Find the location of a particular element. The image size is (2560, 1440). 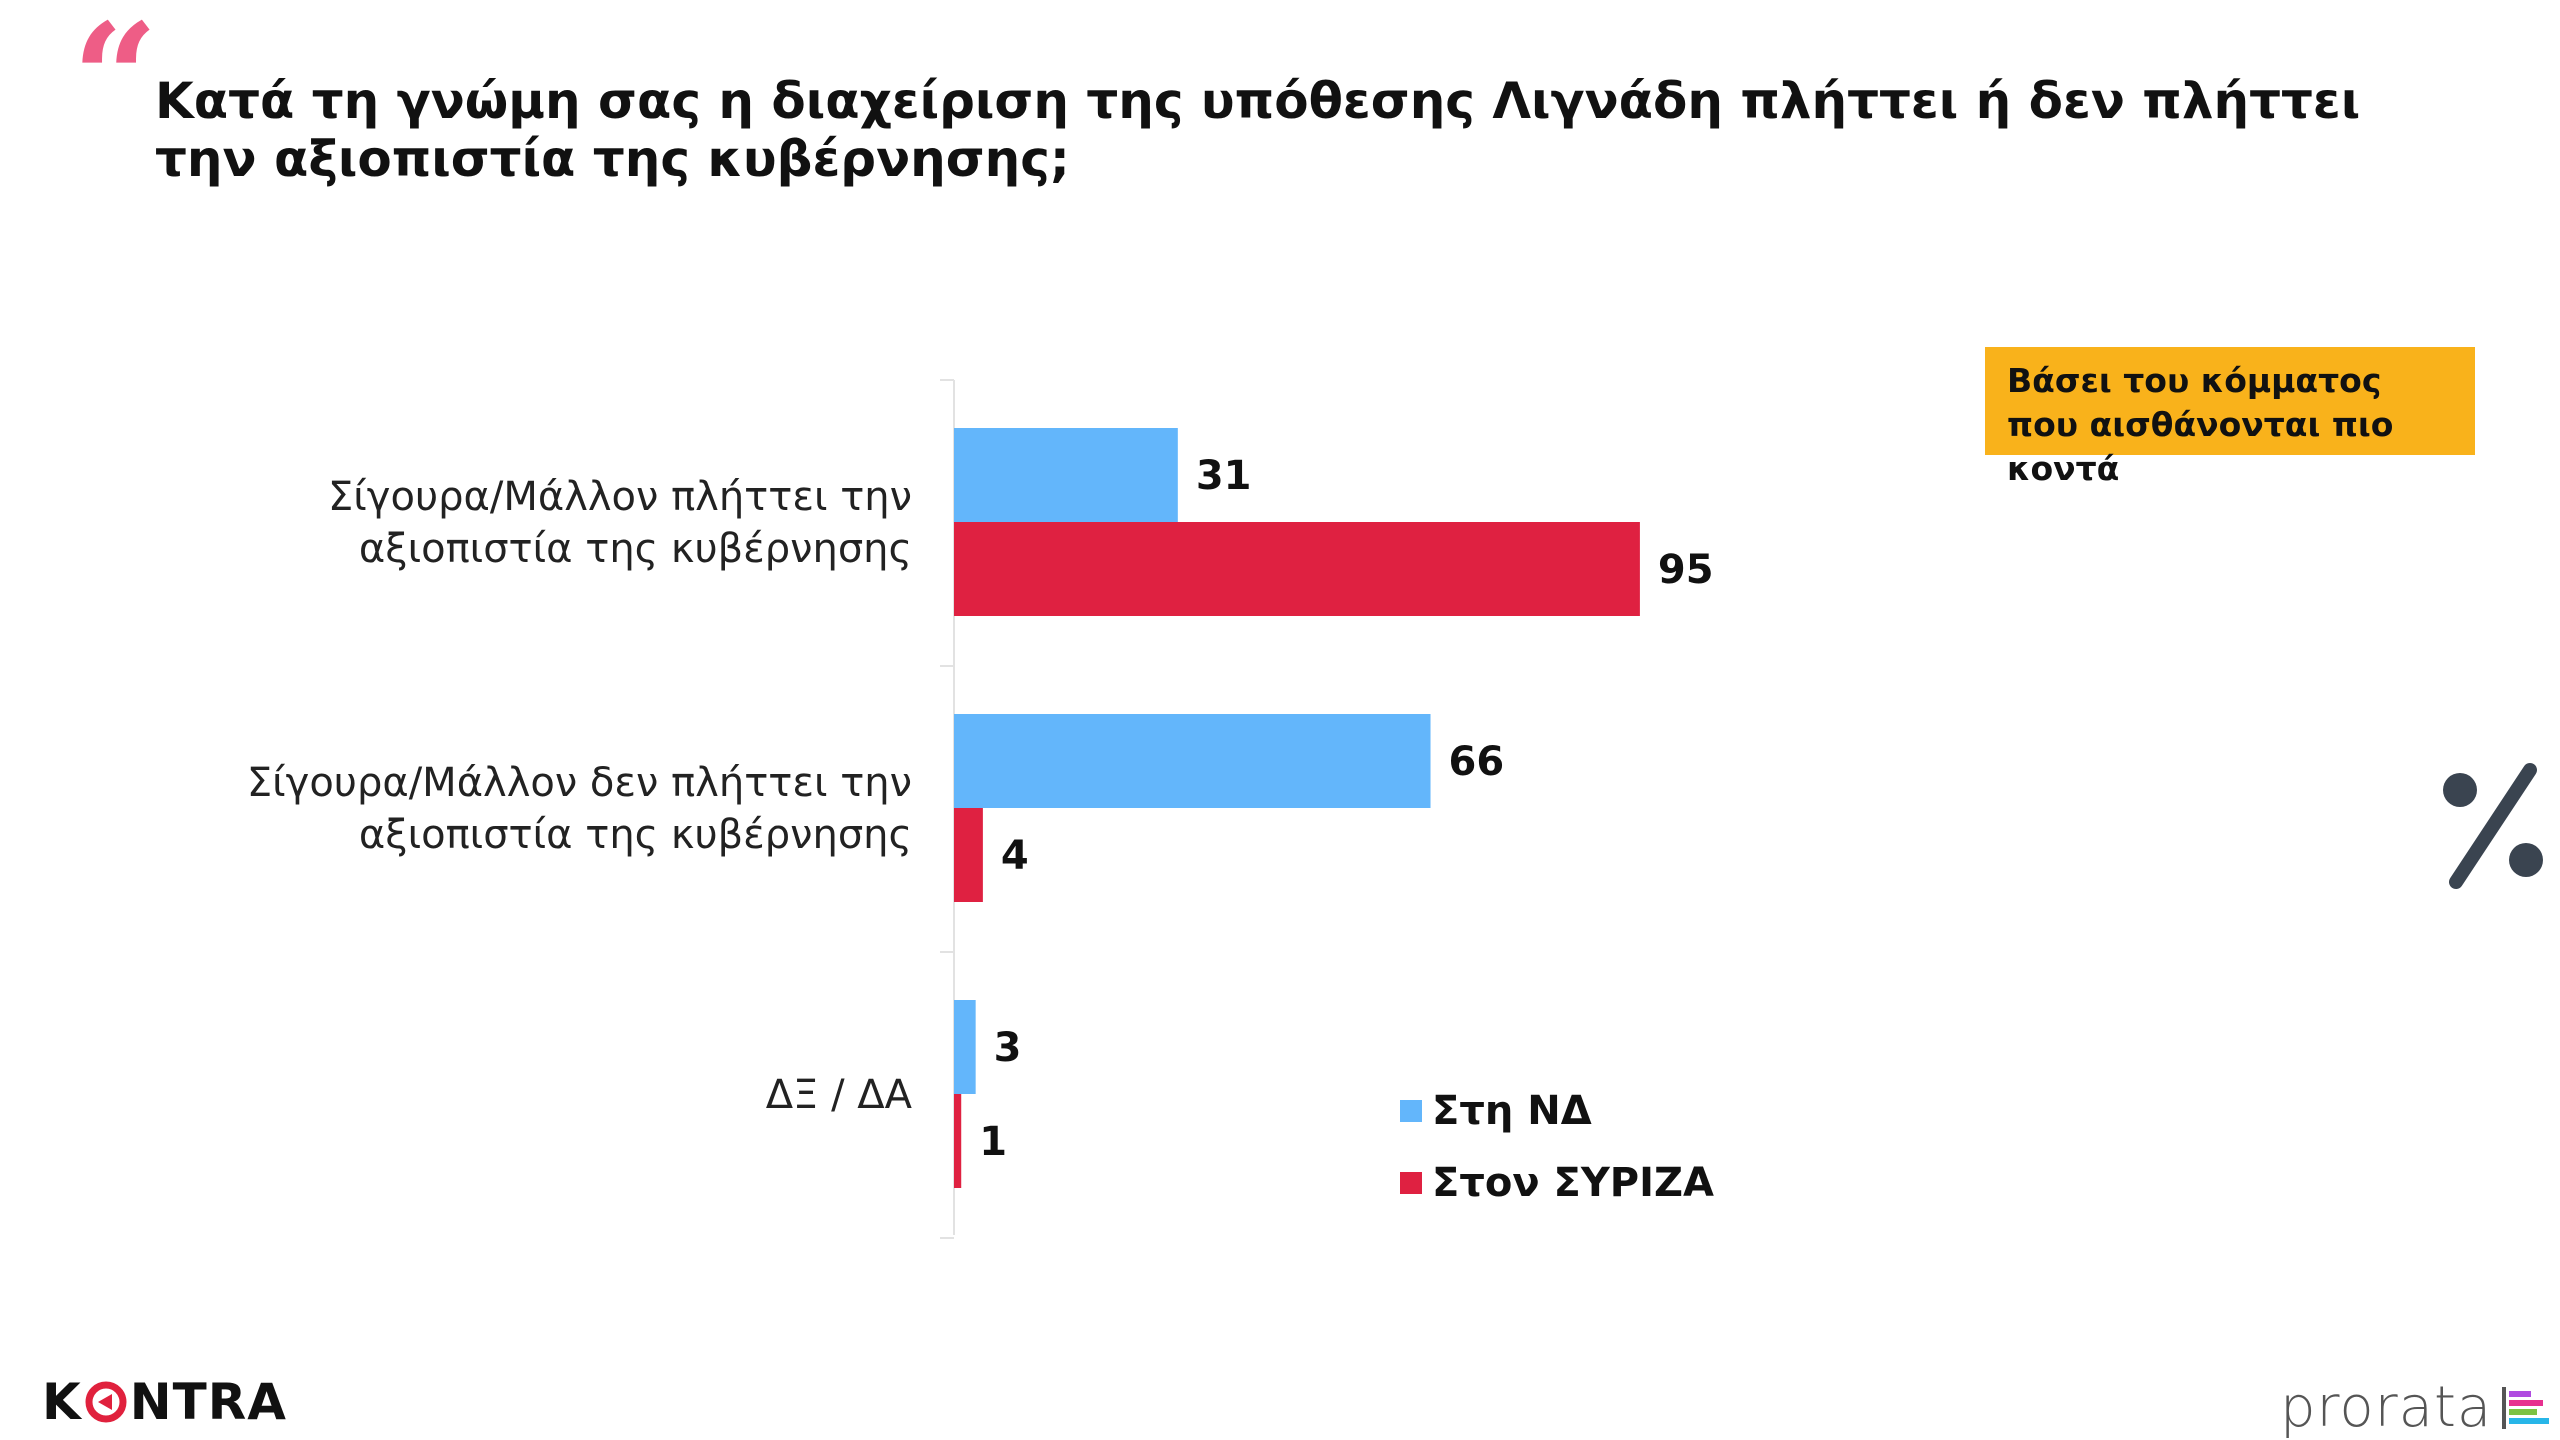

data-label: 1 is located at coordinates (993, 1142).